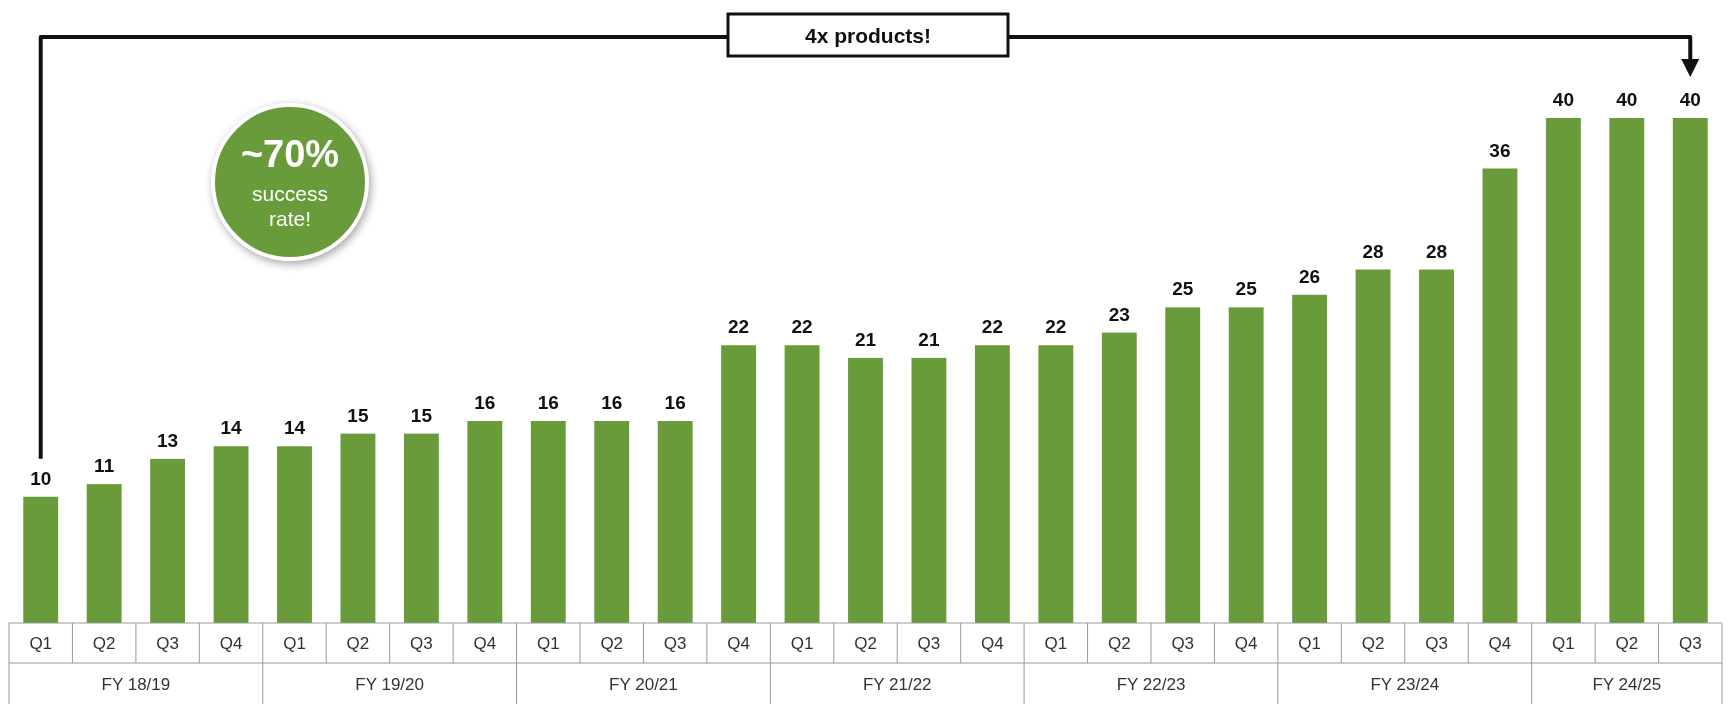 Image resolution: width=1729 pixels, height=704 pixels. Describe the element at coordinates (290, 206) in the screenshot. I see `annotation: success rate!` at that location.